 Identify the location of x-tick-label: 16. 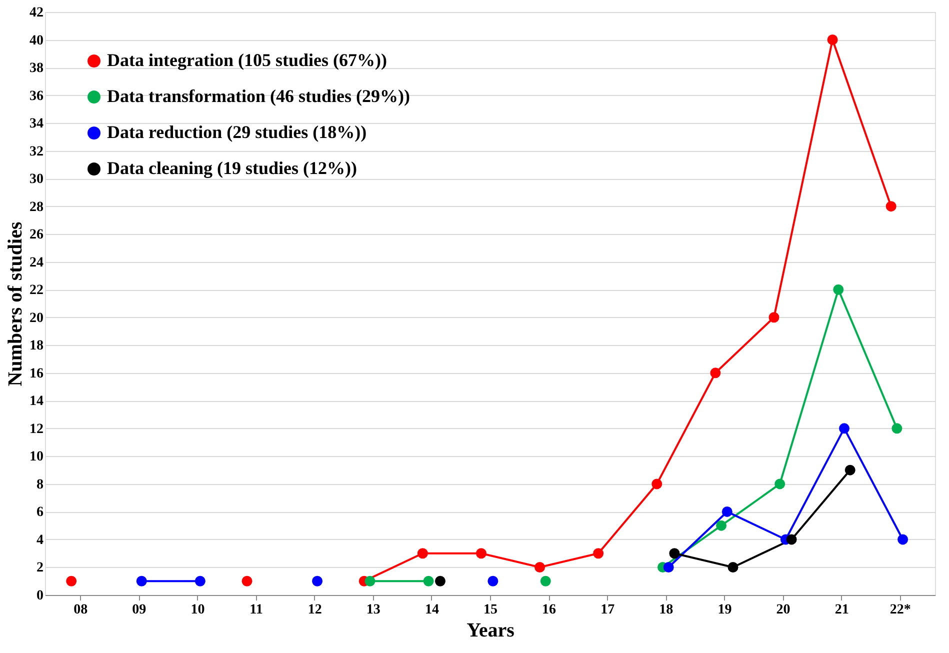
(549, 610).